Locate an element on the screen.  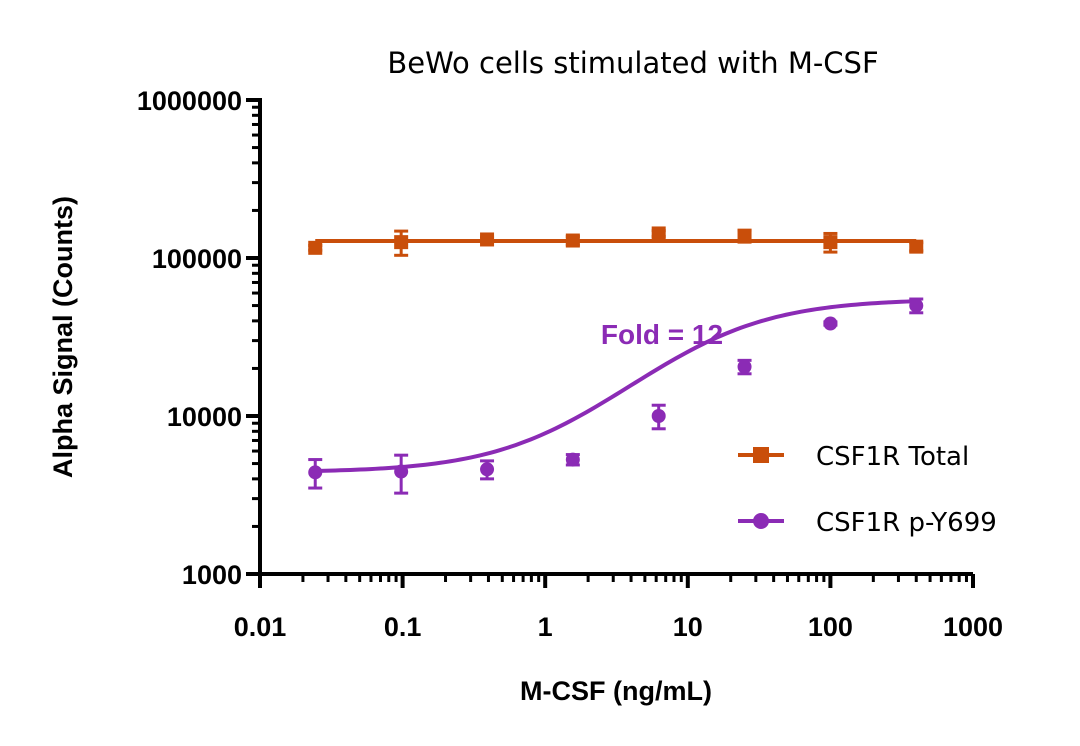
legend-item-phospho: CSF1R p-Y699 is located at coordinates (867, 523).